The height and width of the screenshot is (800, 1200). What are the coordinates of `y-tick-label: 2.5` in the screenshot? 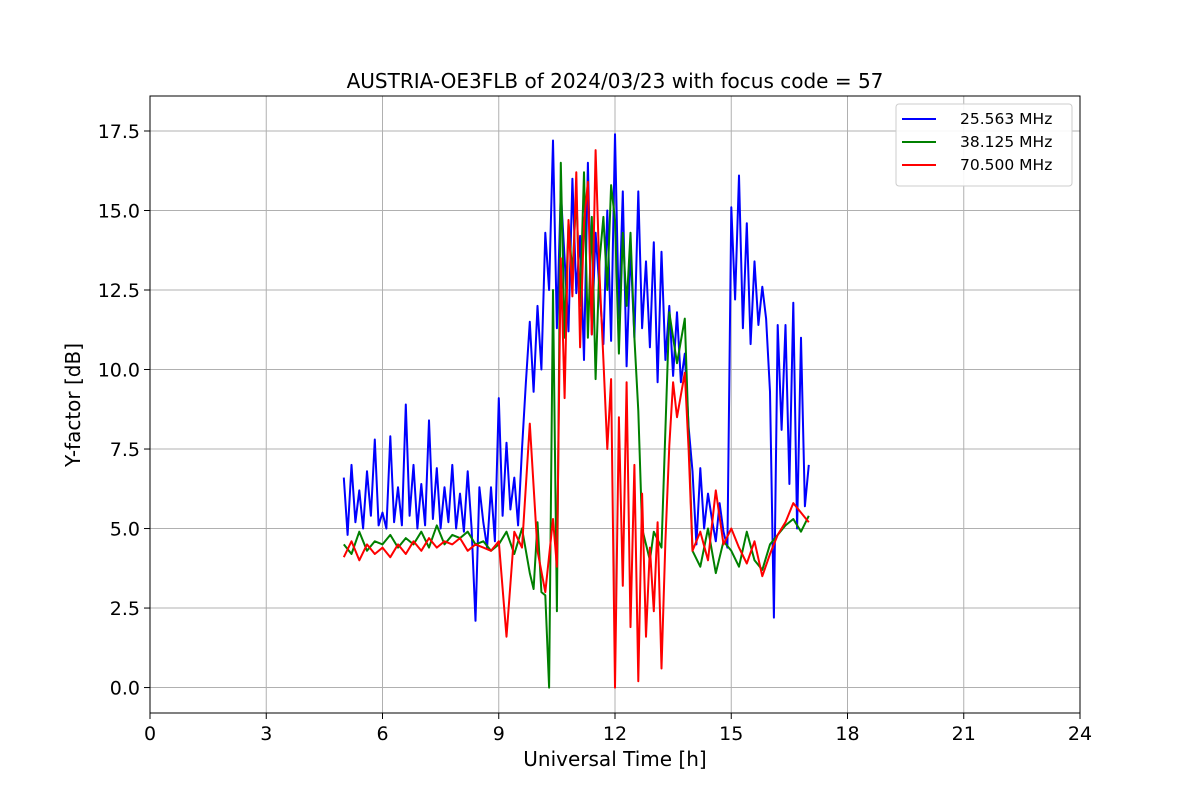 It's located at (125, 609).